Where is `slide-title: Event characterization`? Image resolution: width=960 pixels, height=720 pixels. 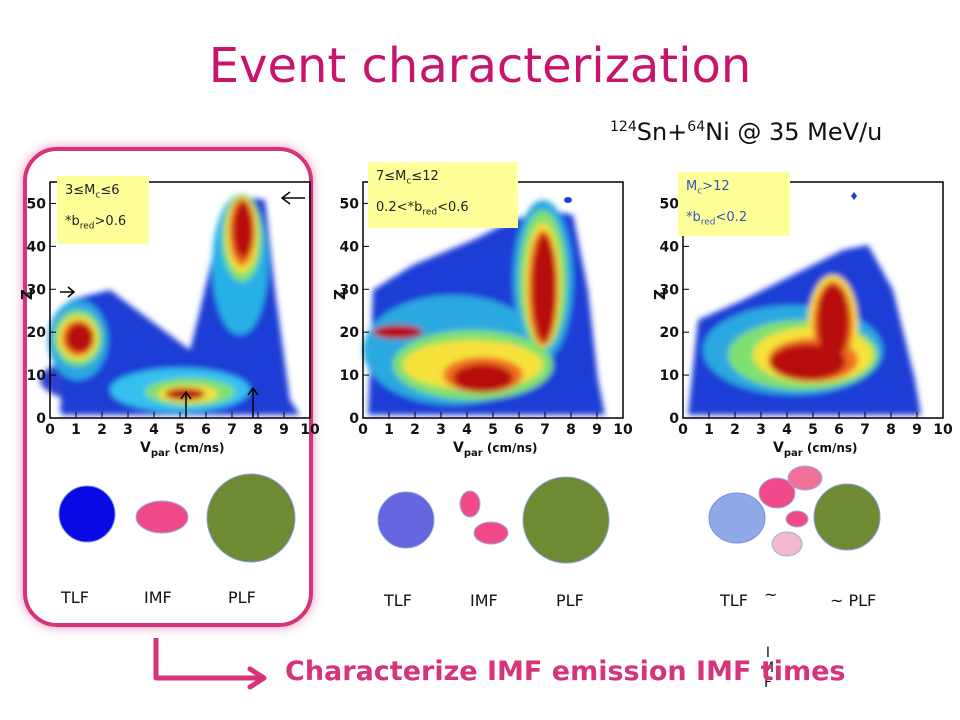
slide-title: Event characterization is located at coordinates (480, 66).